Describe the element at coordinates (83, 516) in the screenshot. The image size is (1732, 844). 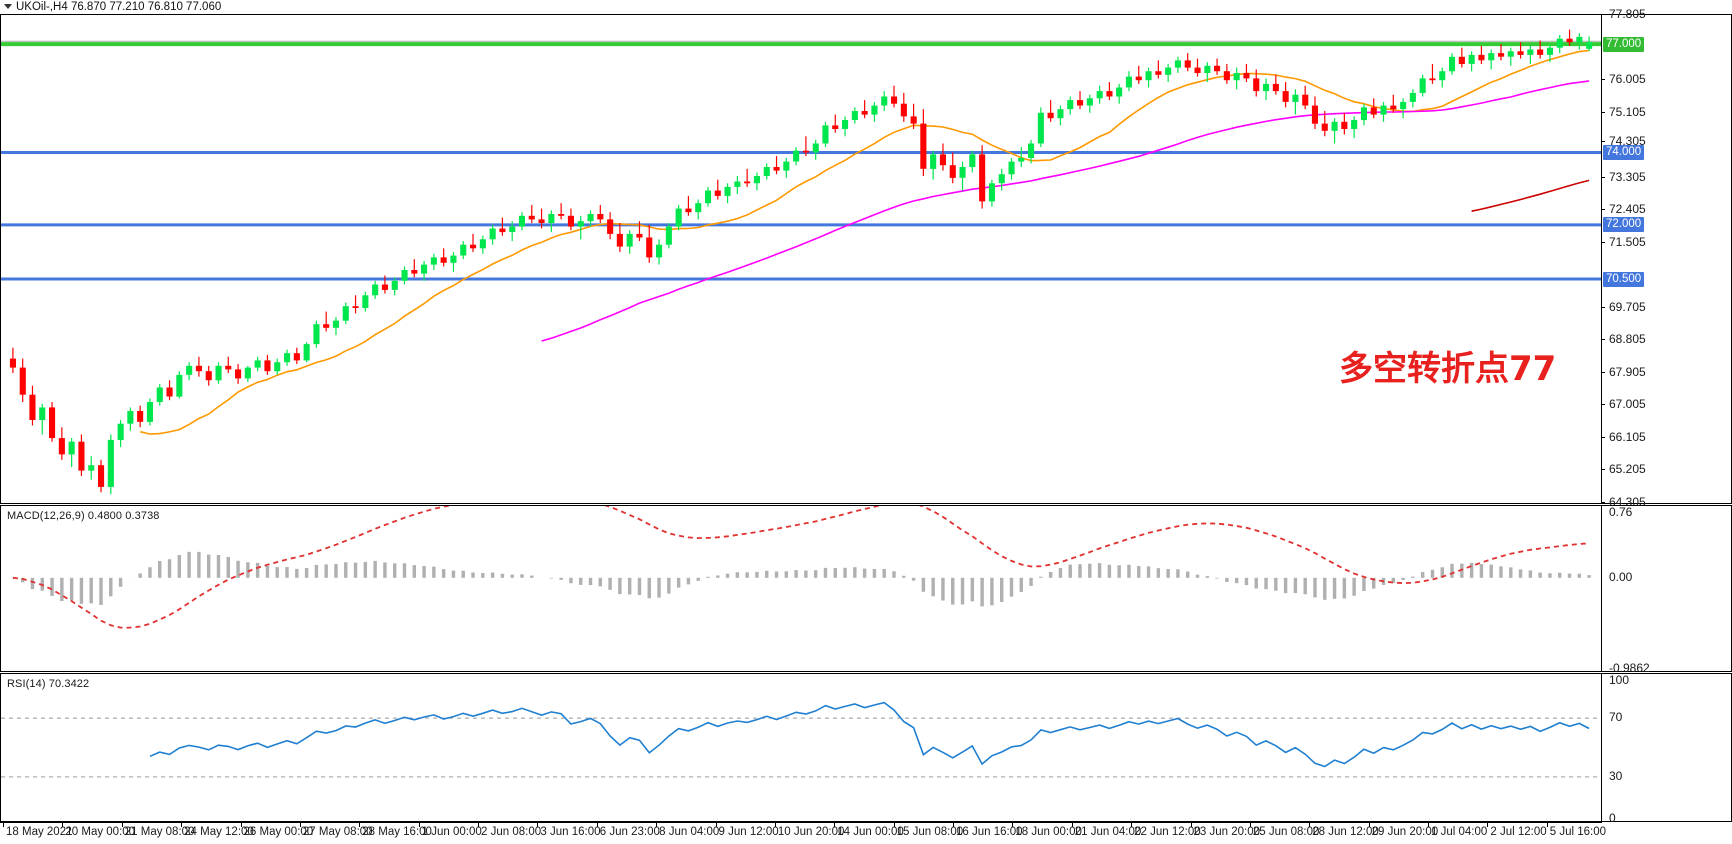
I see `macd-label: MACD(12,26,9) 0.4800 0.3738` at that location.